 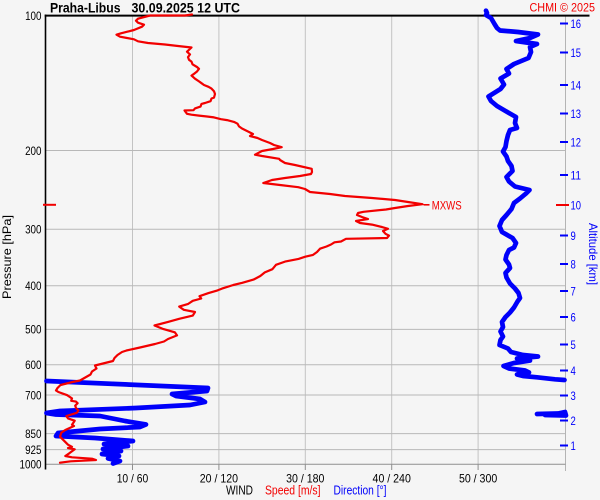 I want to click on svg-text: 12, so click(x=576, y=142).